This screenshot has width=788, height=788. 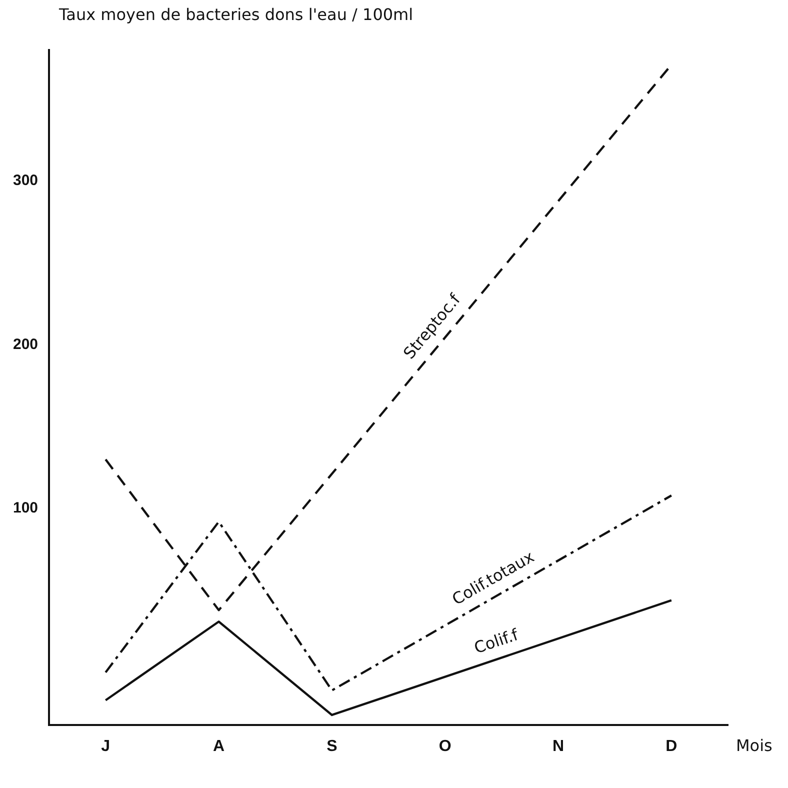 What do you see at coordinates (236, 14) in the screenshot?
I see `y-axis-title: Taux moyen de bacteries dons l'eau / 100ml` at bounding box center [236, 14].